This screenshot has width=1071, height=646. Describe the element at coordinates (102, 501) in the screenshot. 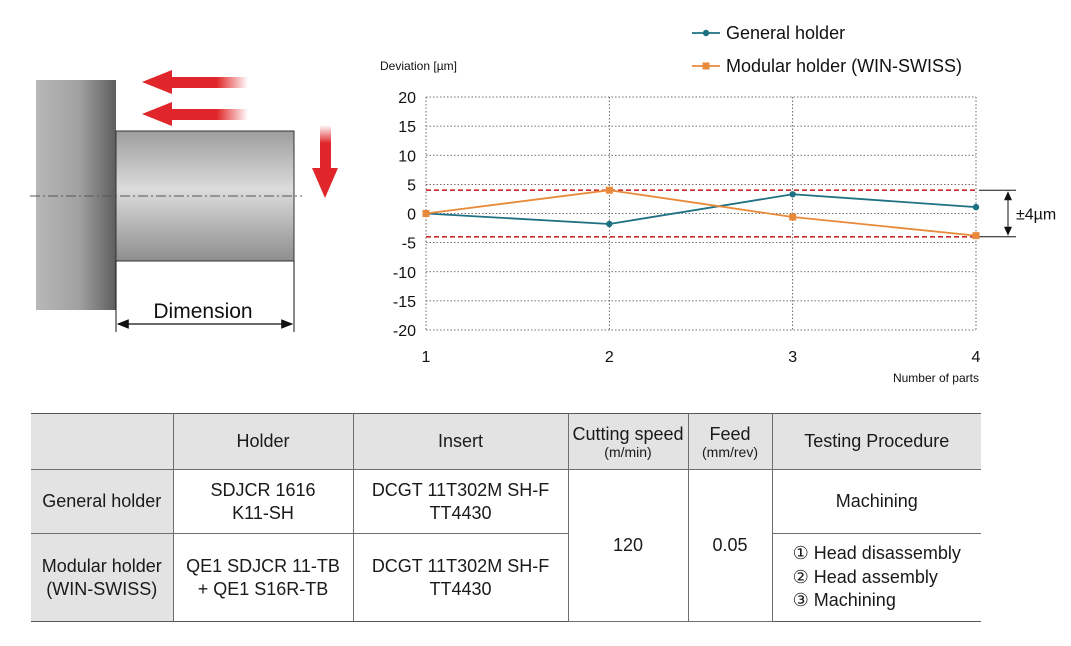

I see `row-name-general: General holder` at that location.